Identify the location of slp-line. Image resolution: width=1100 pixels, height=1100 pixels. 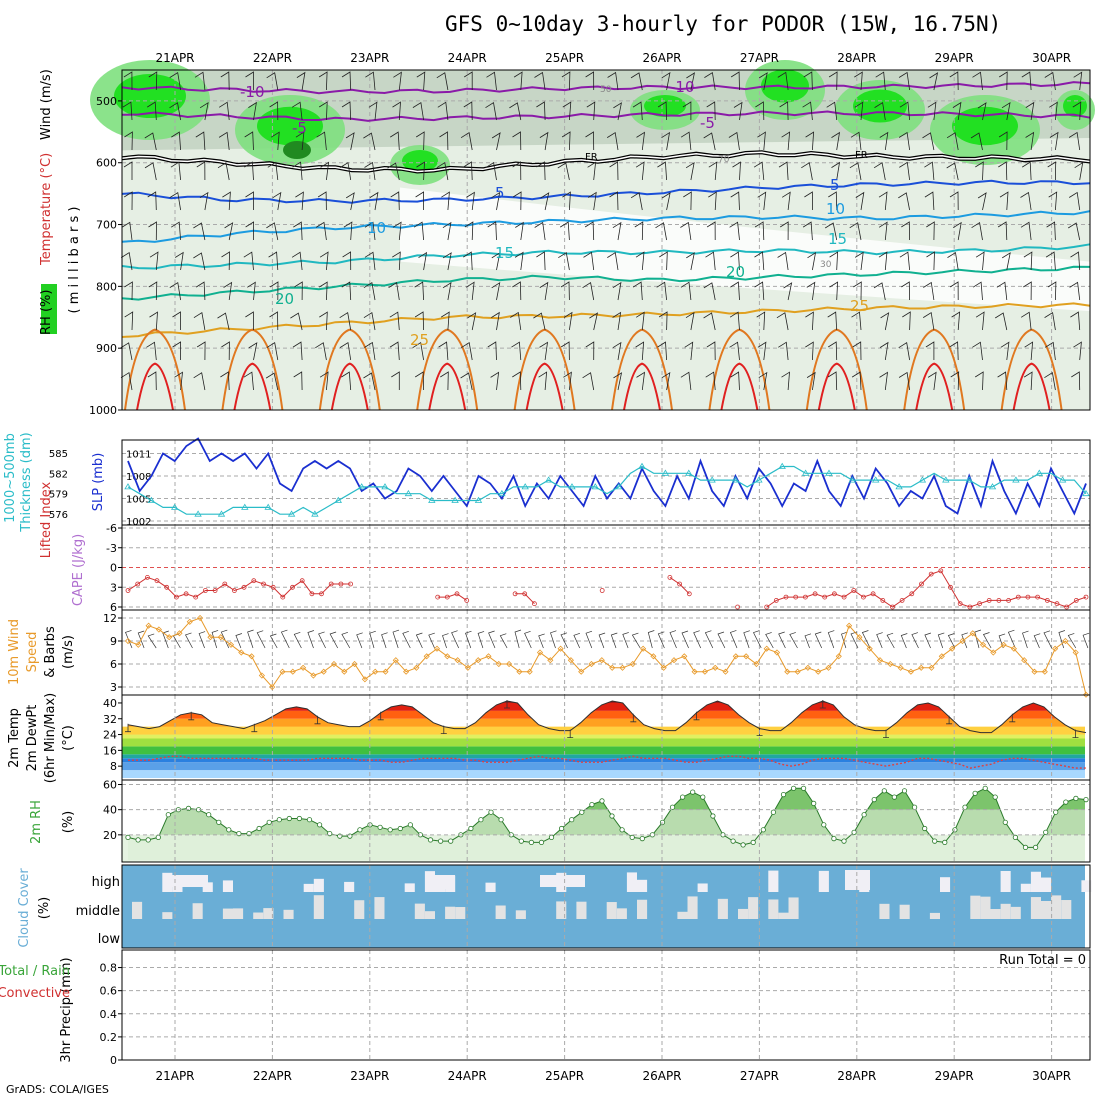
(607, 476).